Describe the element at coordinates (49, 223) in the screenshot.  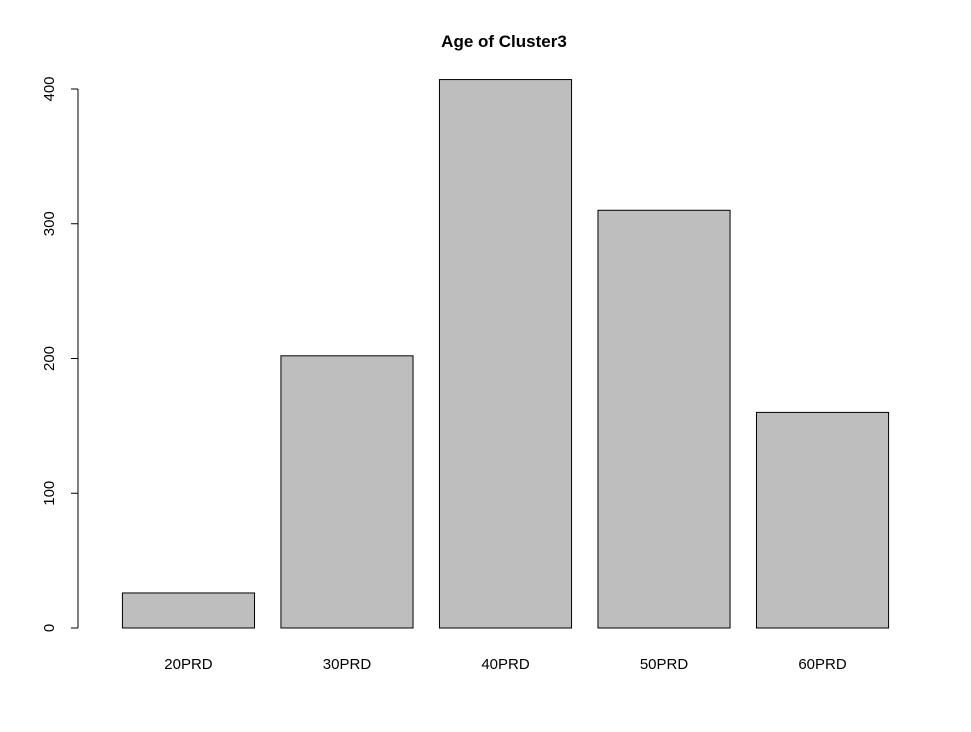
I see `y-tick-label: 300` at that location.